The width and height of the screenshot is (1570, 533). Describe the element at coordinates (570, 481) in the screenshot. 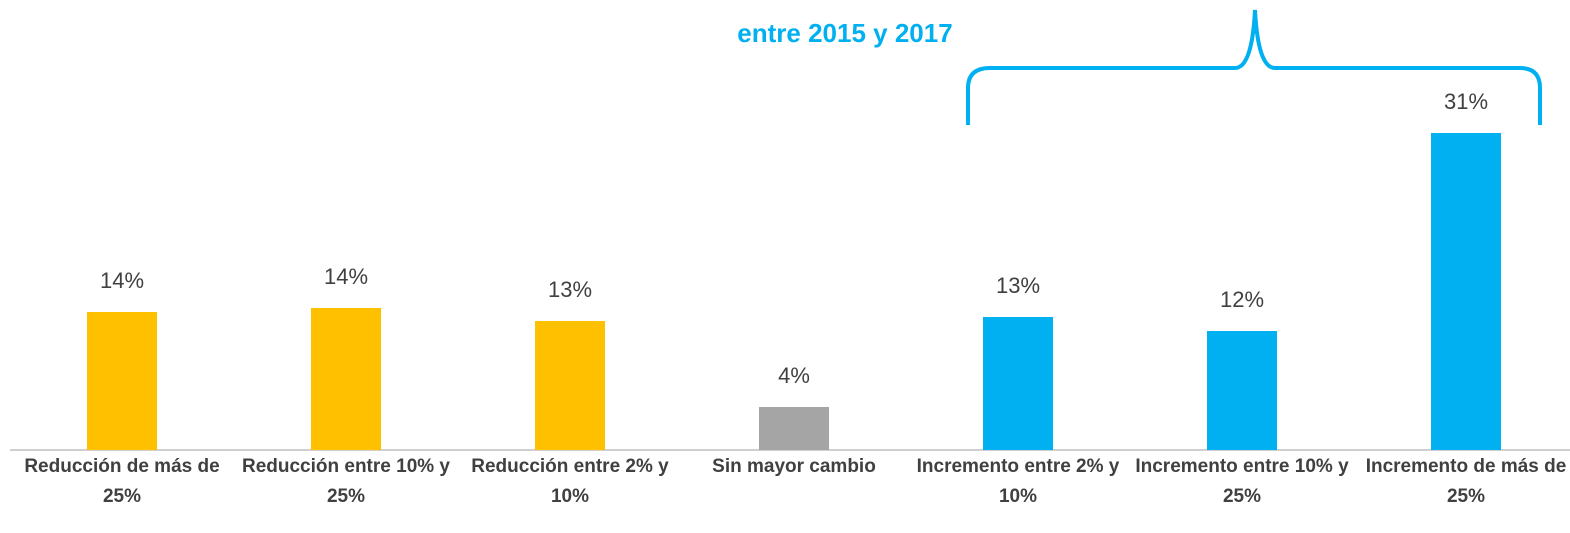

I see `x-tick-label: Reducción entre 2% y 10%` at that location.